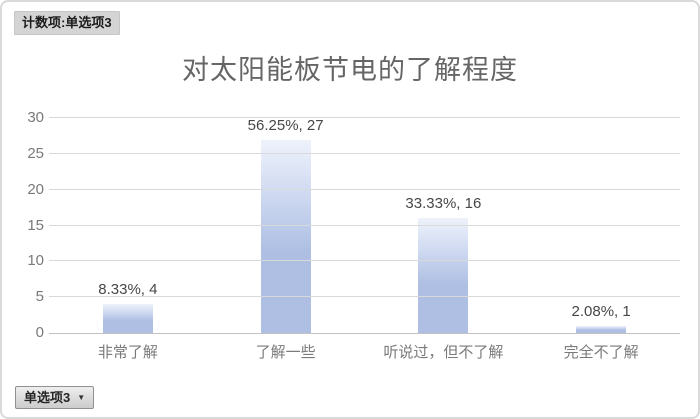  What do you see at coordinates (35, 153) in the screenshot?
I see `y-tick-label-25: 25` at bounding box center [35, 153].